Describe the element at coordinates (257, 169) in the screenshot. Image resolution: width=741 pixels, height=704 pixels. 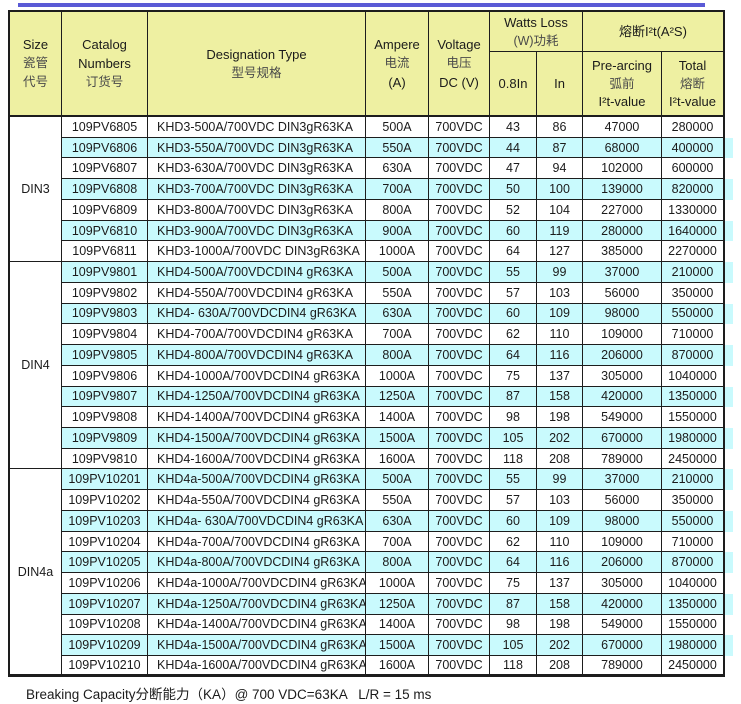
I see `designation-cell: KHD3-630A/700VDC DIN3gR63KA` at that location.